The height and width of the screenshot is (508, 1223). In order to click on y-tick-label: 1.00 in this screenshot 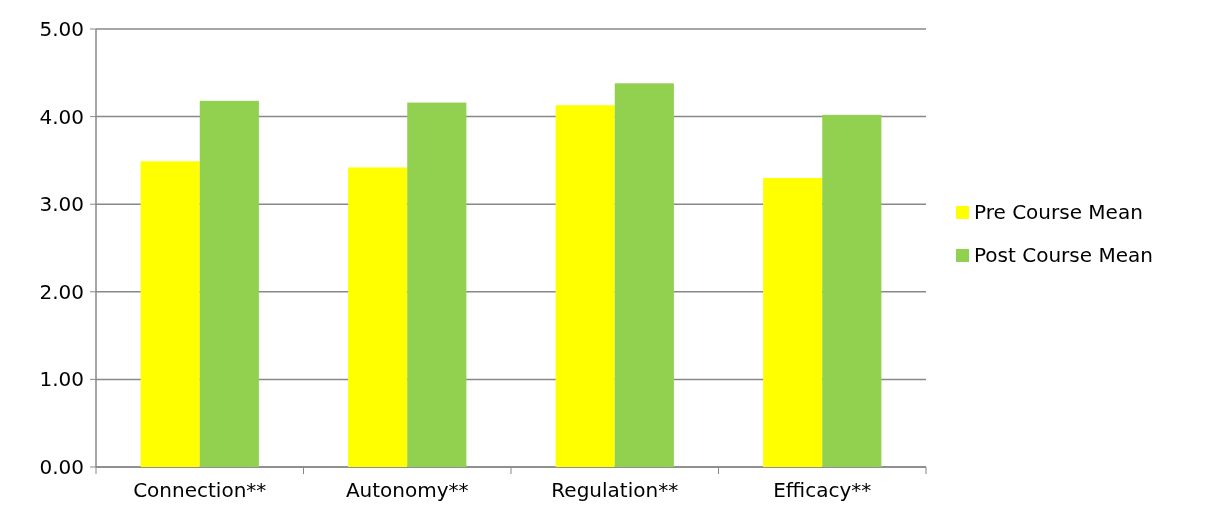, I will do `click(61, 379)`.